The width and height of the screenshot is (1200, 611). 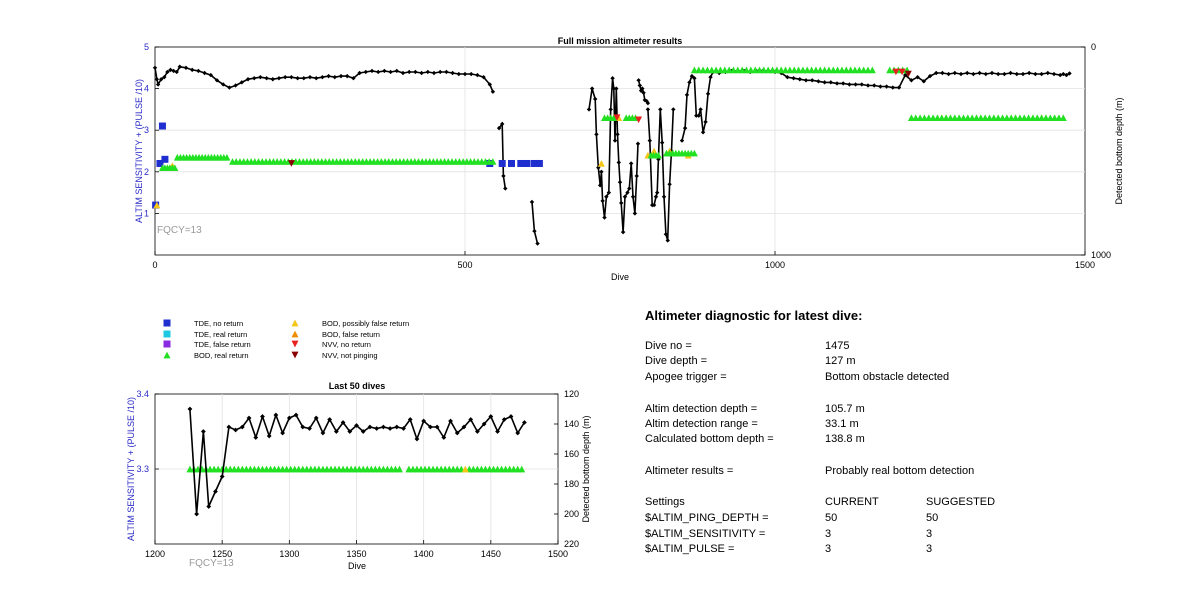 What do you see at coordinates (908, 74) in the screenshot?
I see `nvv-not-pinging-marker` at bounding box center [908, 74].